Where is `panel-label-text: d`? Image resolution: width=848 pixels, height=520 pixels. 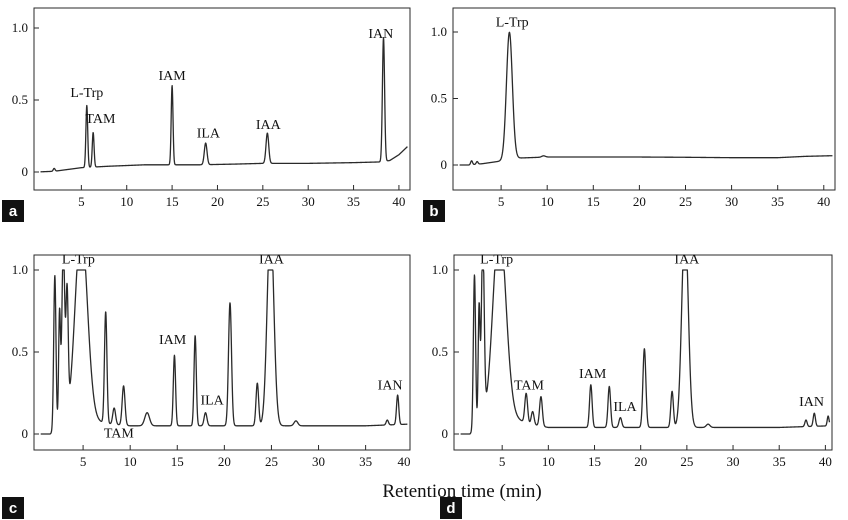
panel-label-text: d is located at coordinates (450, 508).